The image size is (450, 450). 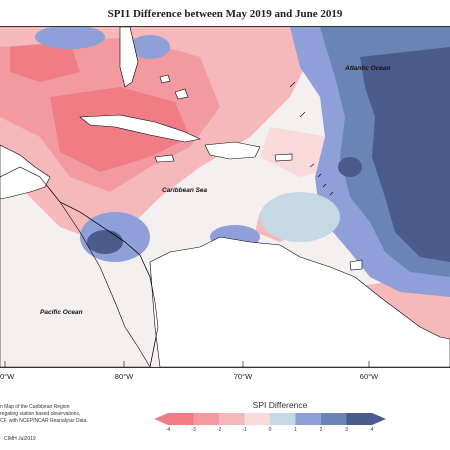 I want to click on legend-tick-label: -4, so click(x=168, y=430).